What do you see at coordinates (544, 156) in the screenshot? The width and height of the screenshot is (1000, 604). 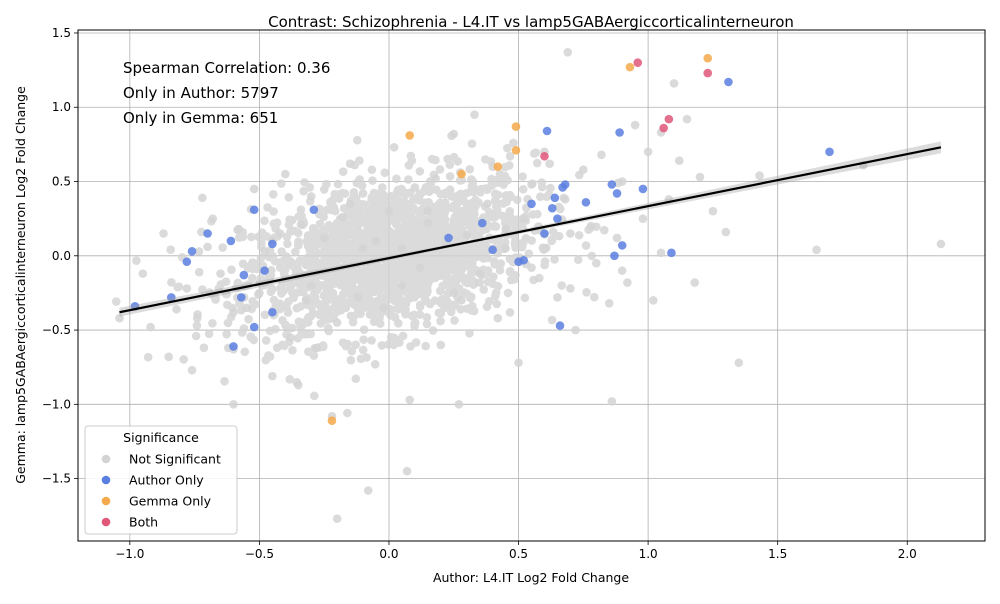 I see `both-point` at bounding box center [544, 156].